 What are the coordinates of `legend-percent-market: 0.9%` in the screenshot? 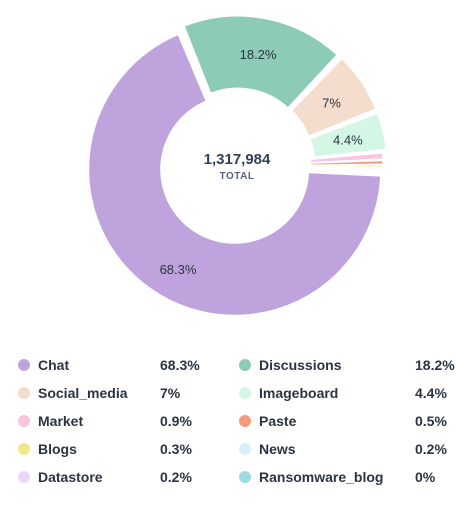 It's located at (176, 421).